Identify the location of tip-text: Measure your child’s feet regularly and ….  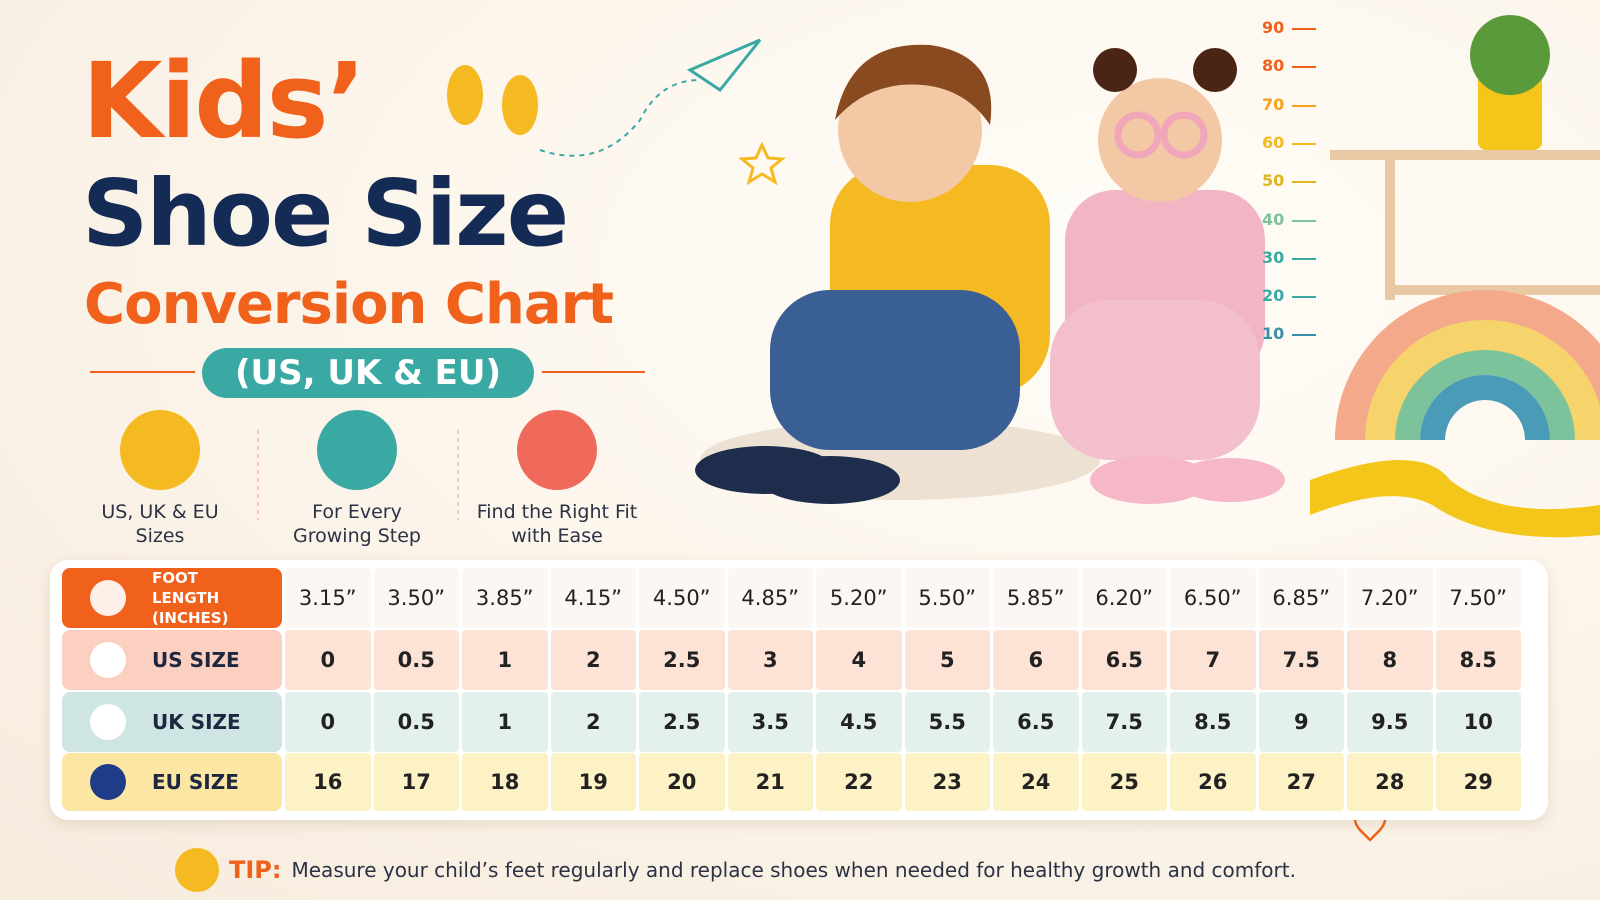
(793, 870).